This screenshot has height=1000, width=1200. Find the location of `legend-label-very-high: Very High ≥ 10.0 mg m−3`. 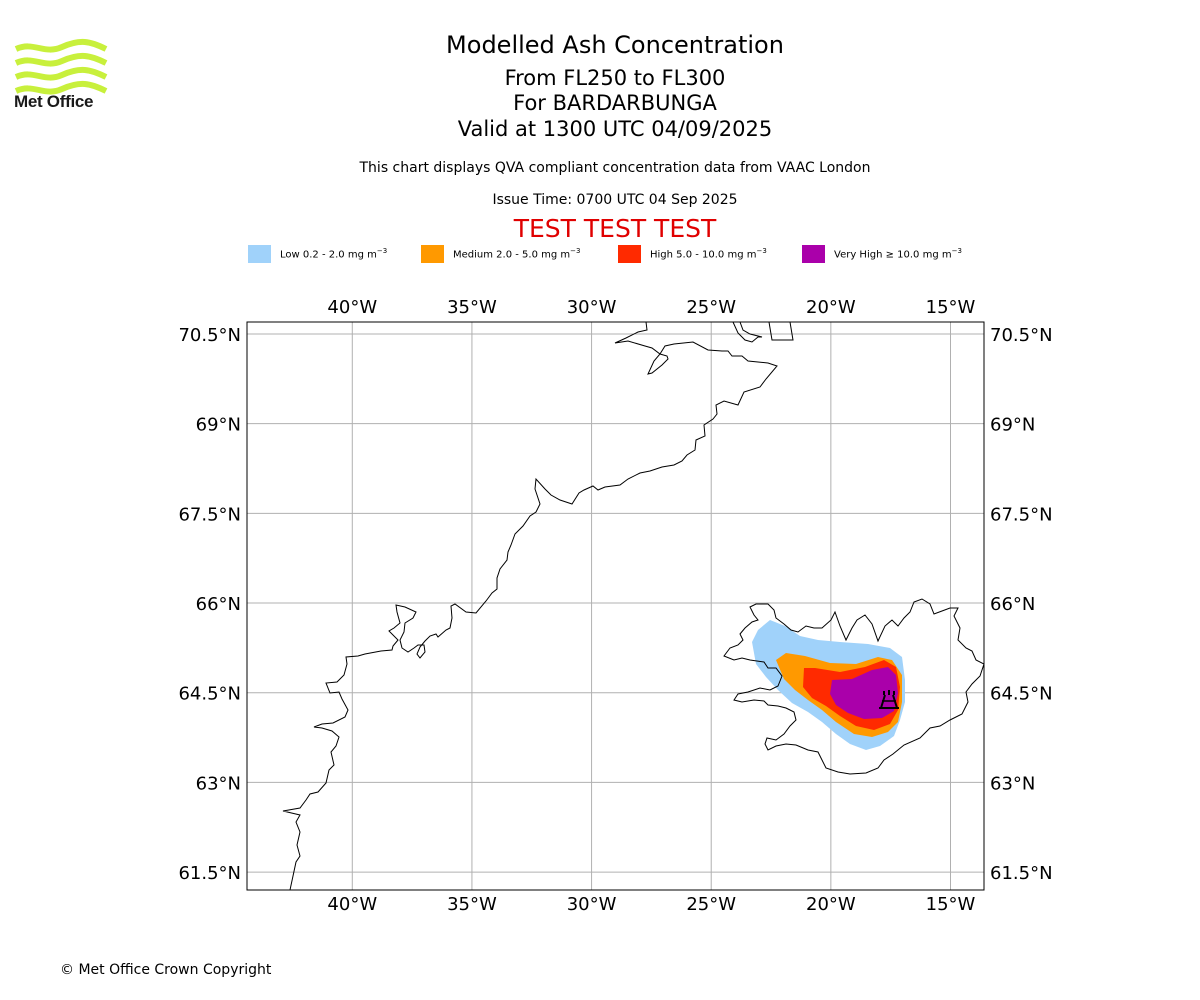

legend-label-very-high: Very High ≥ 10.0 mg m−3 is located at coordinates (898, 254).